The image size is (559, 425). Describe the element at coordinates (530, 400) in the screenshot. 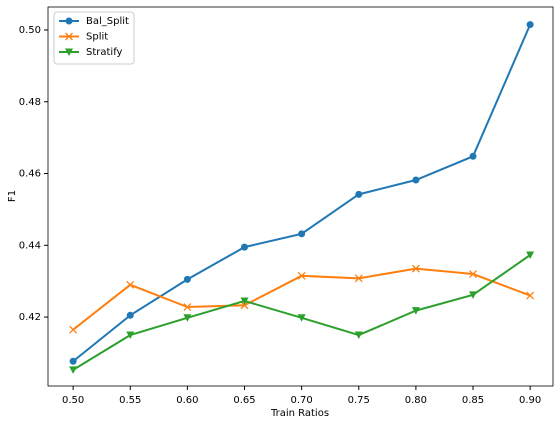

I see `x-tick-label: 0.90` at that location.